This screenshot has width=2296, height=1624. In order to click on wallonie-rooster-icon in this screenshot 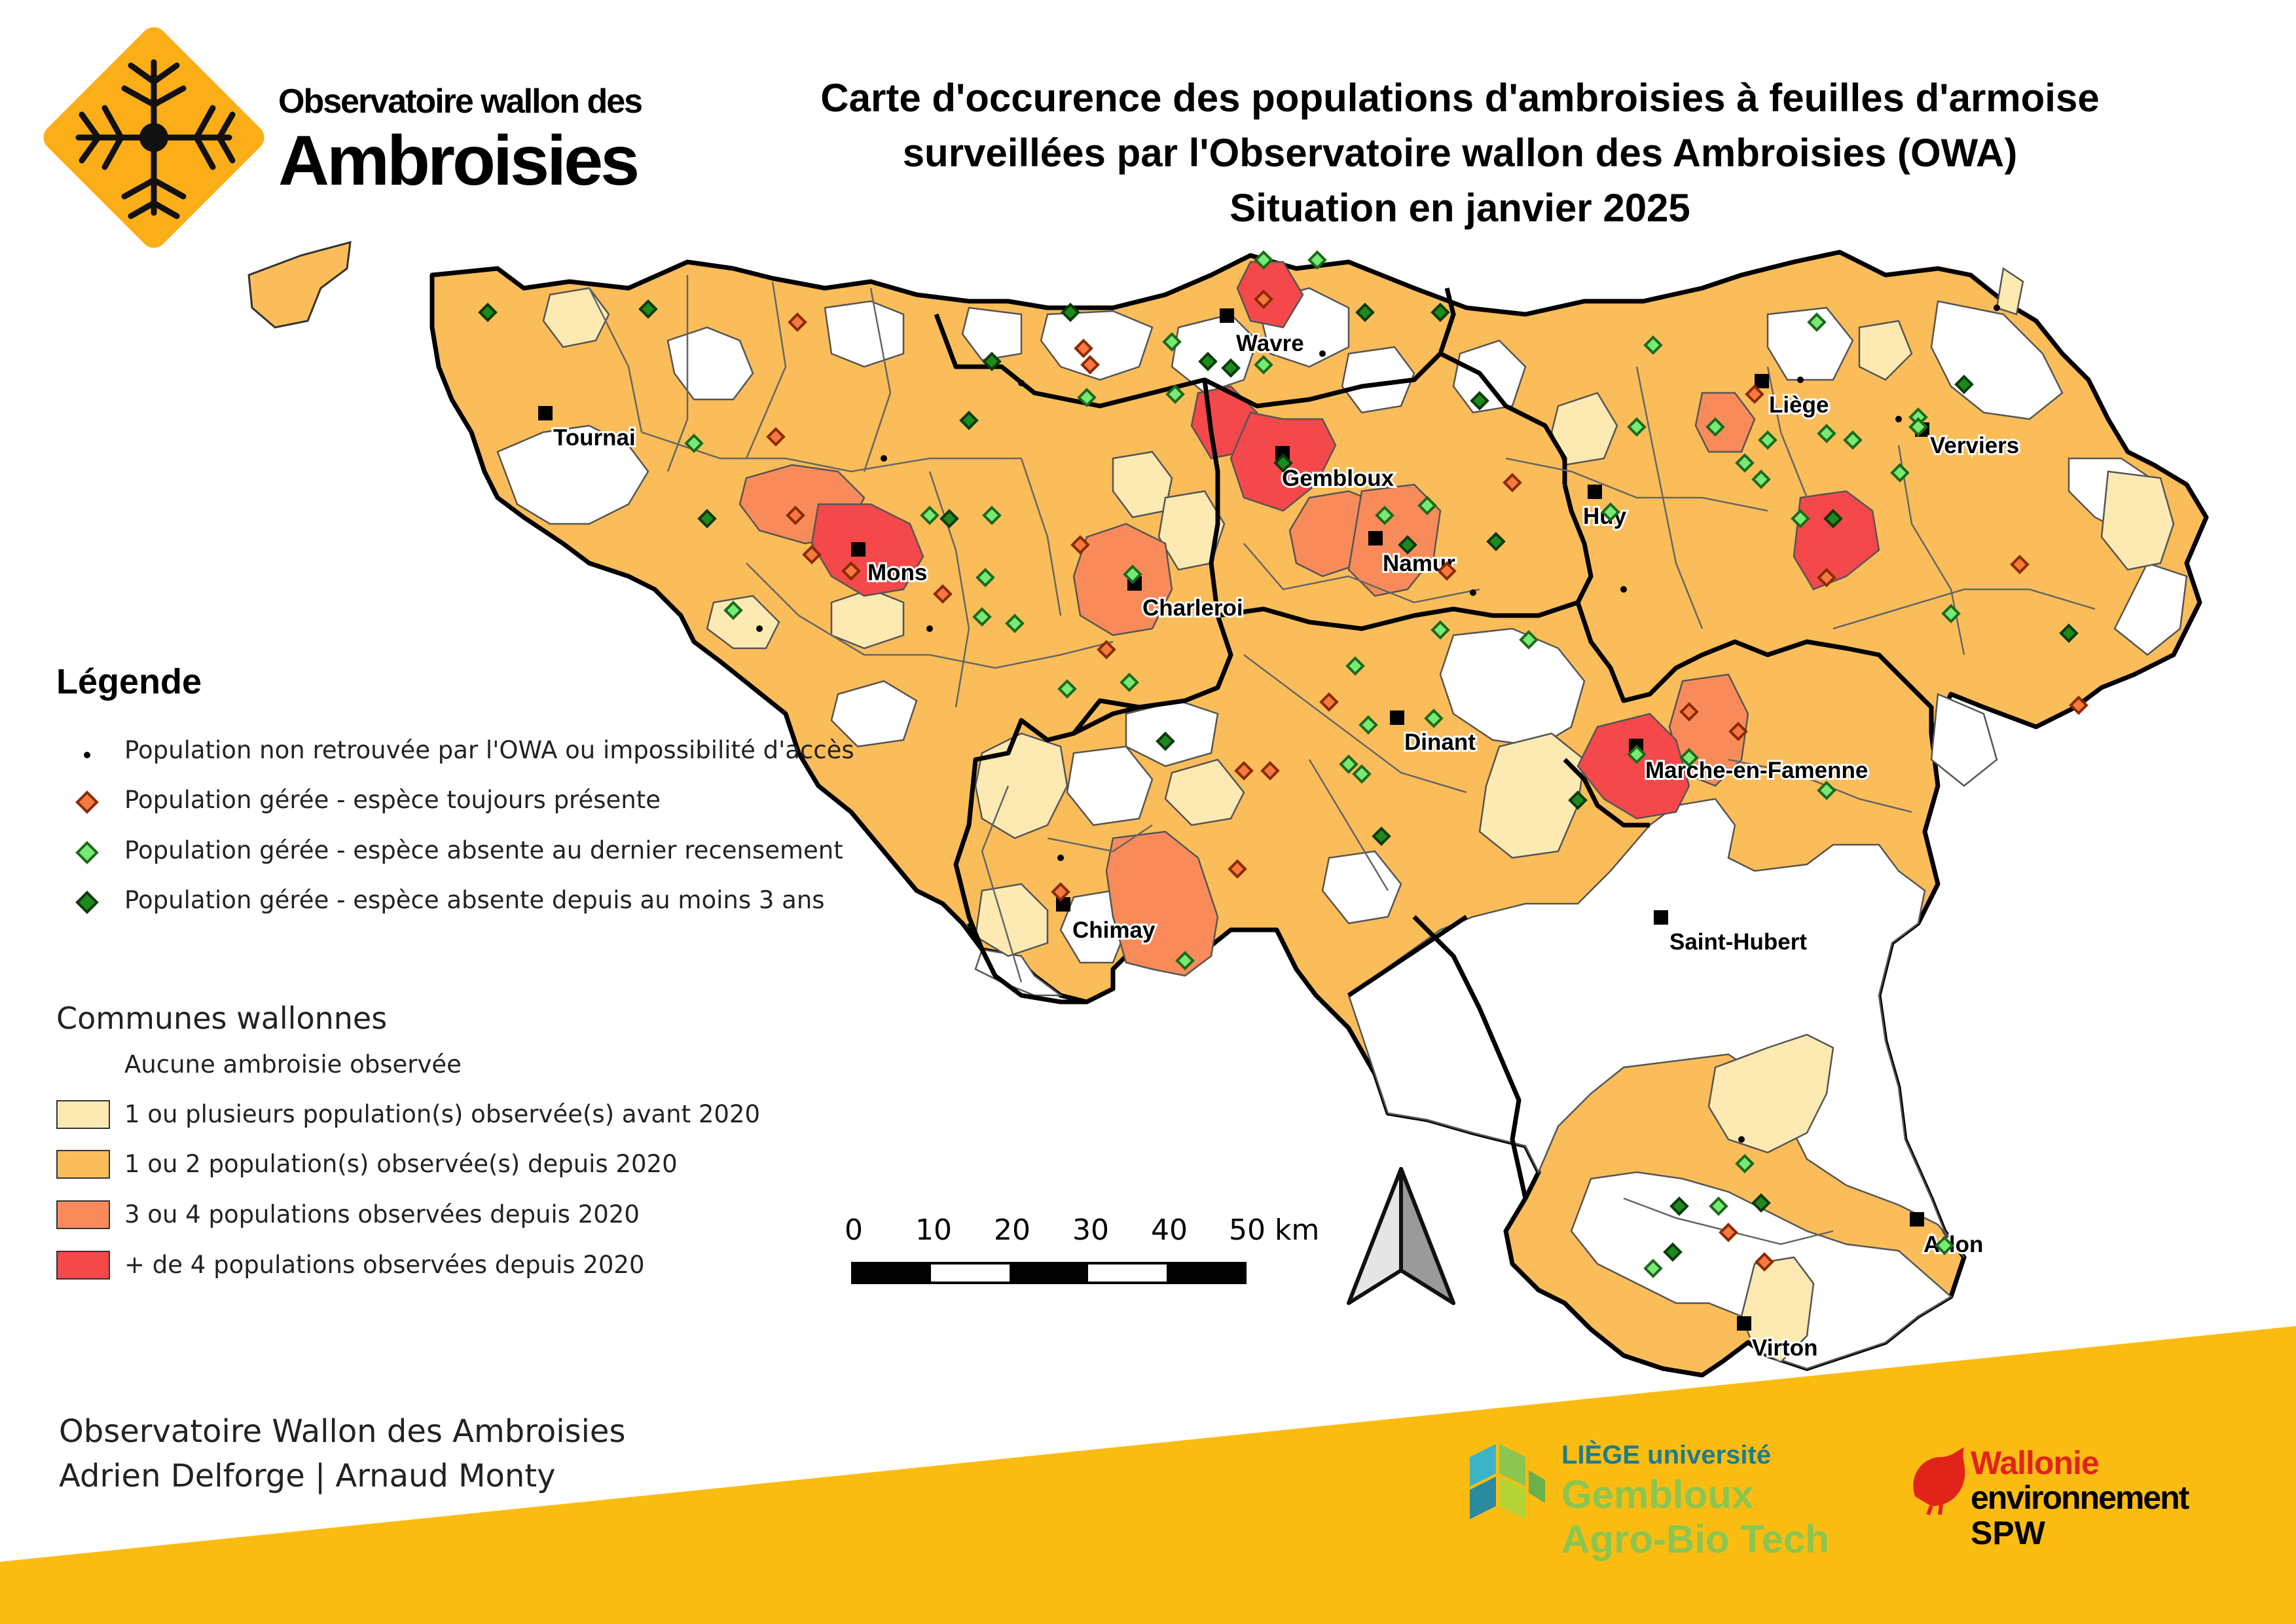, I will do `click(1939, 1481)`.